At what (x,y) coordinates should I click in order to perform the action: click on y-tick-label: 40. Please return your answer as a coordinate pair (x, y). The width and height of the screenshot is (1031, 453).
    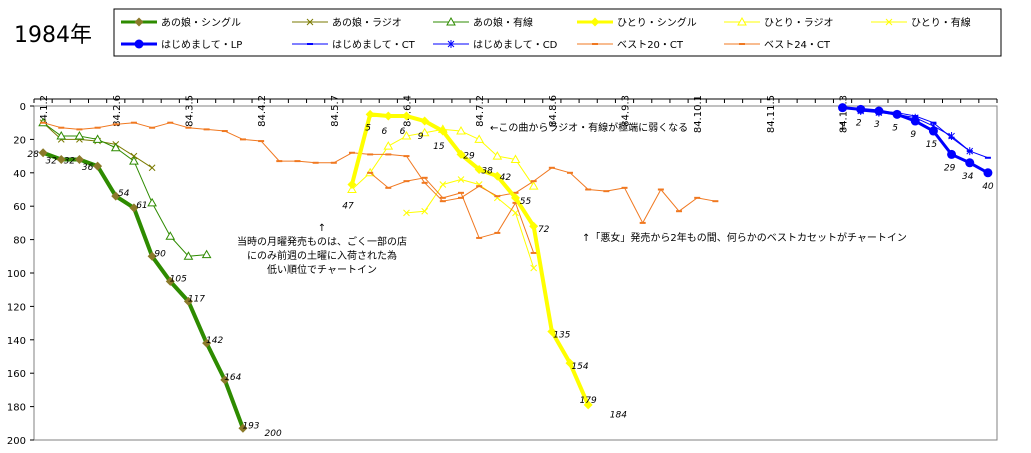
    Looking at the image, I should click on (19, 174).